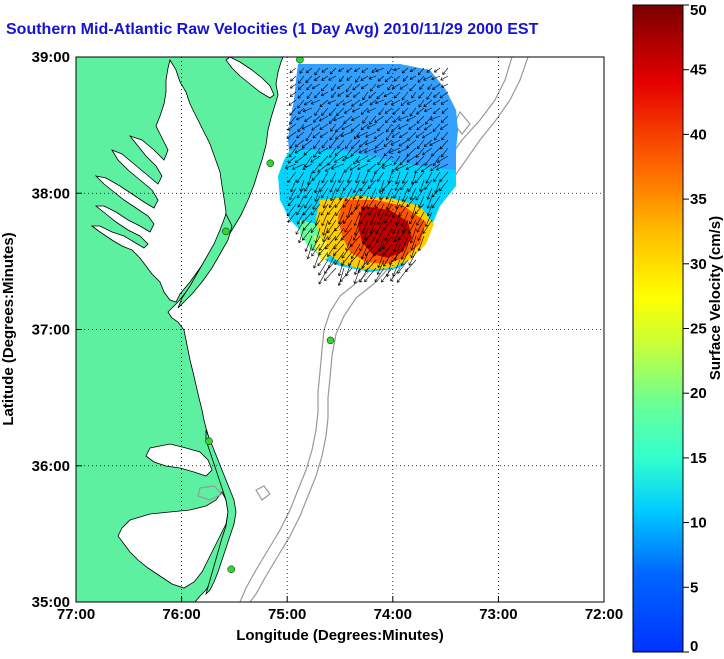  Describe the element at coordinates (51, 602) in the screenshot. I see `y-tick-label: 35:00` at that location.